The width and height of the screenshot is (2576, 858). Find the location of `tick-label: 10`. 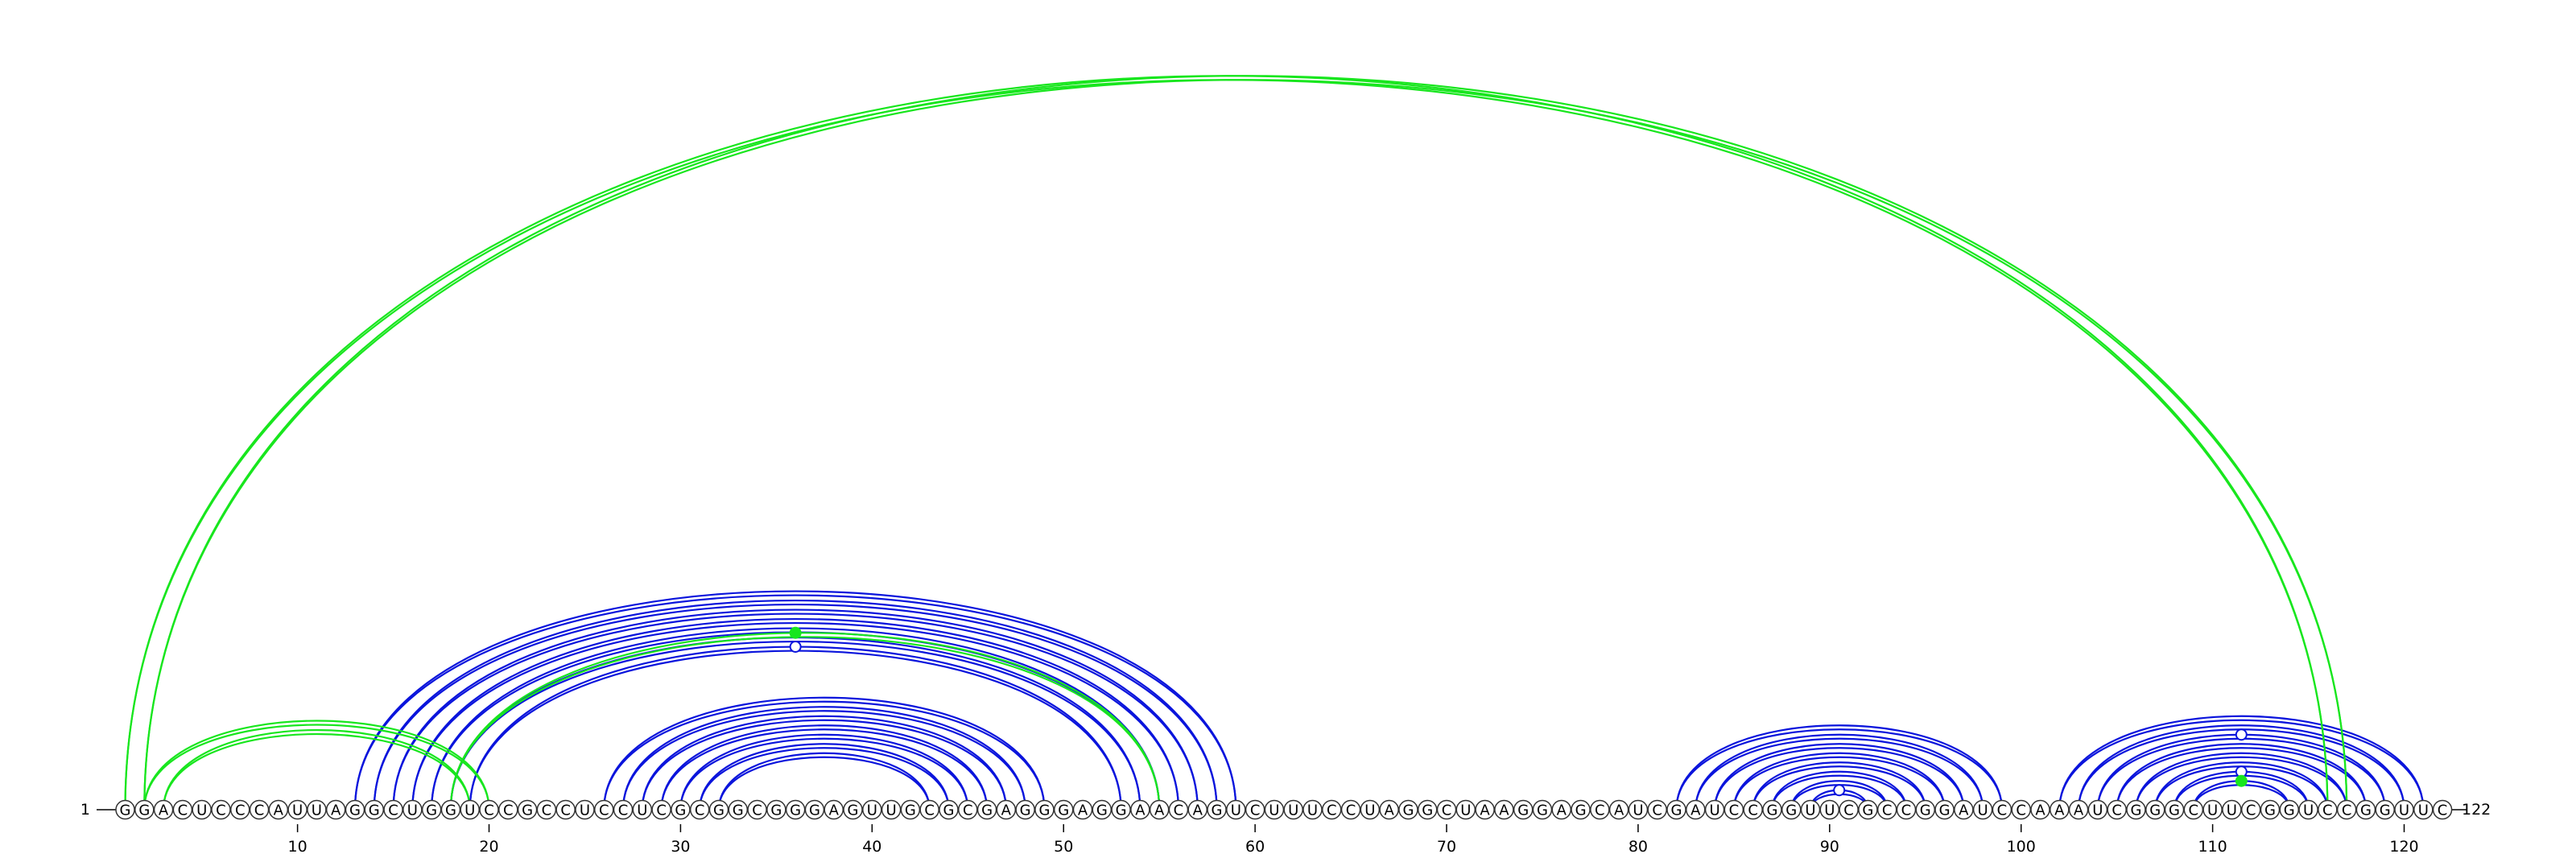

tick-label: 10 is located at coordinates (298, 847).